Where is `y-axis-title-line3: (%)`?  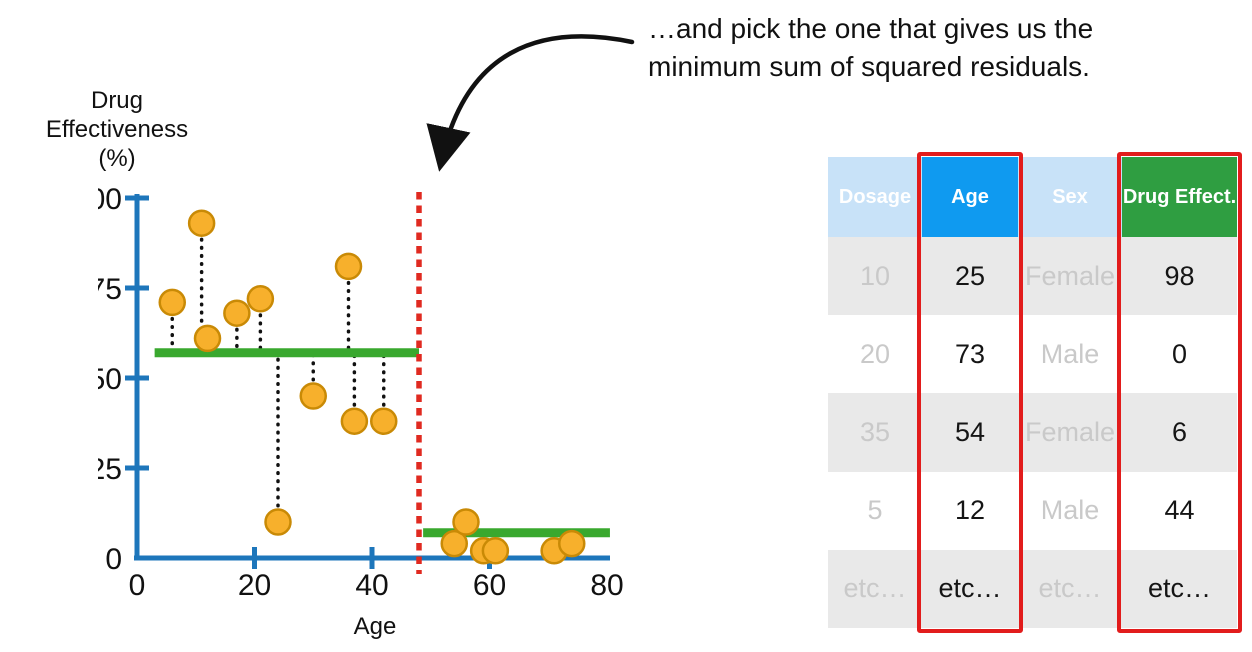
y-axis-title-line3: (%) is located at coordinates (117, 158).